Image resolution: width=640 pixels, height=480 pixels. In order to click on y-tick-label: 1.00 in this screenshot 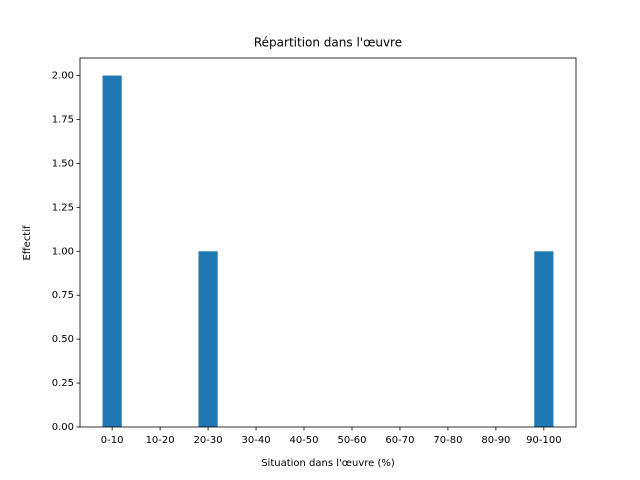, I will do `click(63, 251)`.